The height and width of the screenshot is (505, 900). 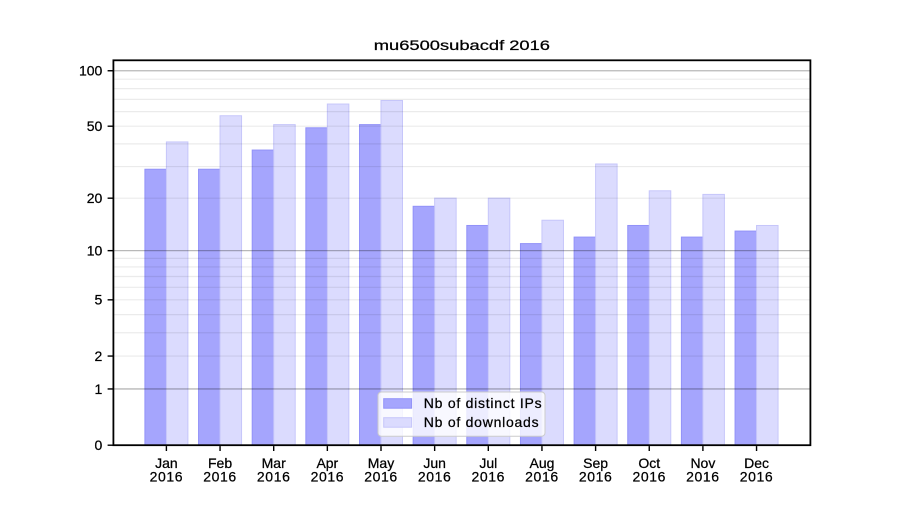 What do you see at coordinates (95, 250) in the screenshot?
I see `svg-text: 10` at bounding box center [95, 250].